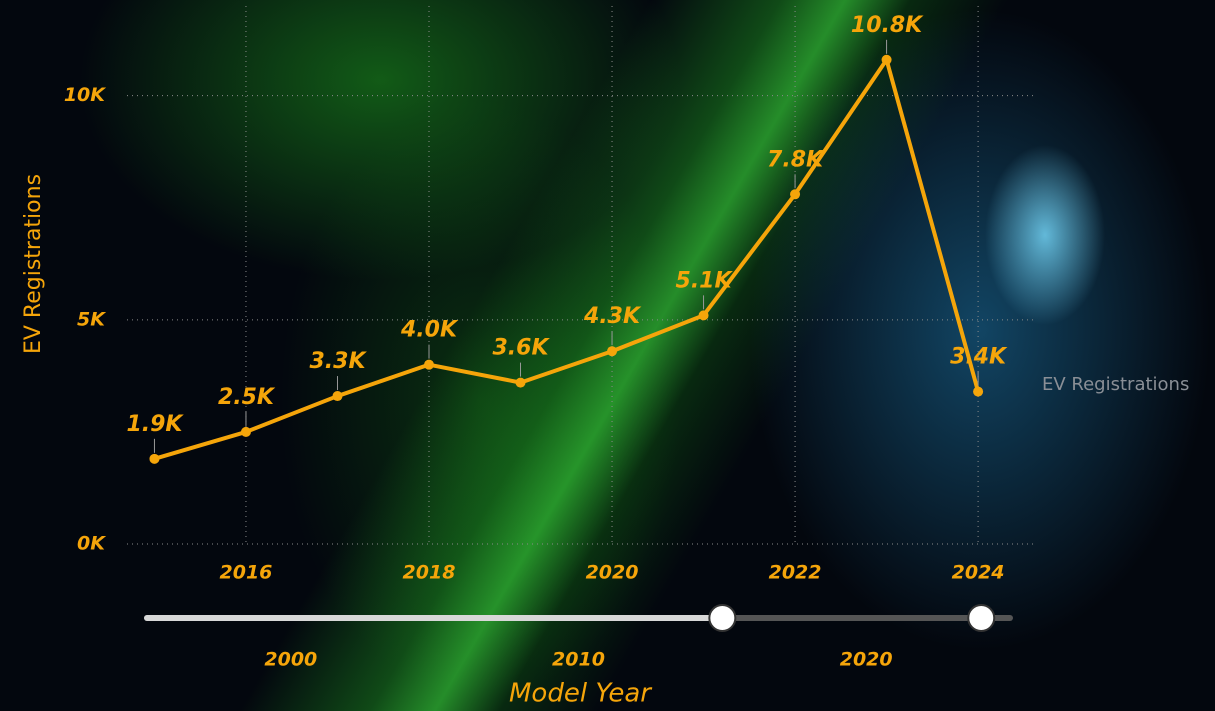 This screenshot has height=711, width=1215. I want to click on x-tick-label: 2016, so click(246, 573).